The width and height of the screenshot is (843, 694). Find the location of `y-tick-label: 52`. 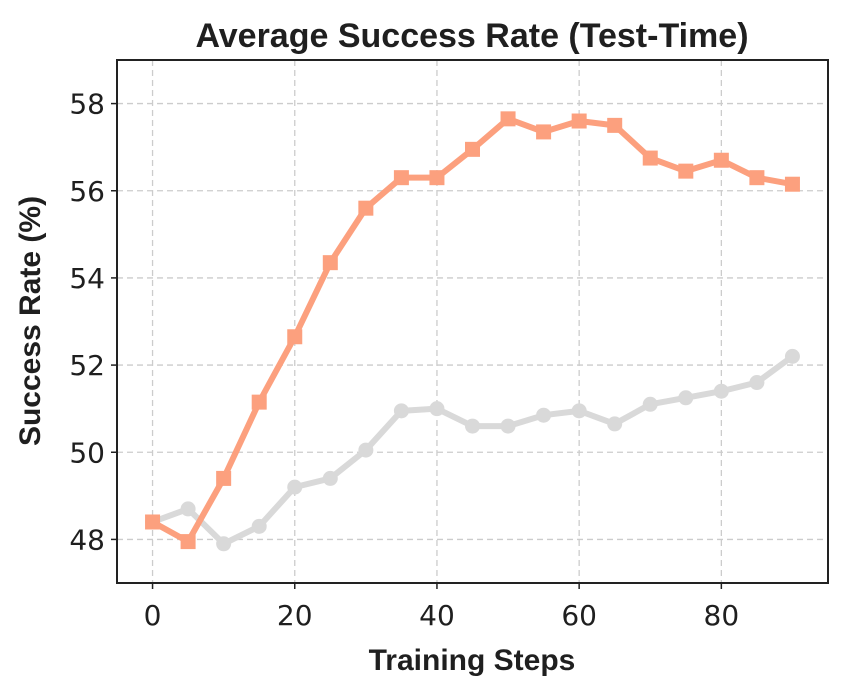

y-tick-label: 52 is located at coordinates (87, 365).